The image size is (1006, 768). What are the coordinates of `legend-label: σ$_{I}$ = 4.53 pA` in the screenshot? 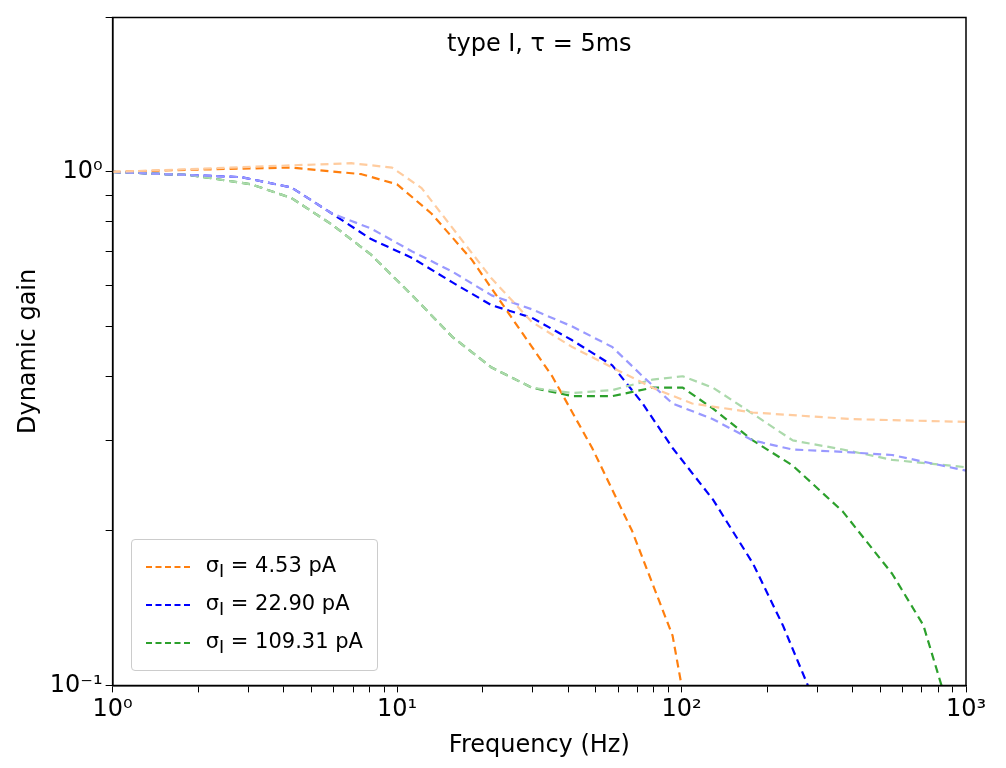 It's located at (271, 567).